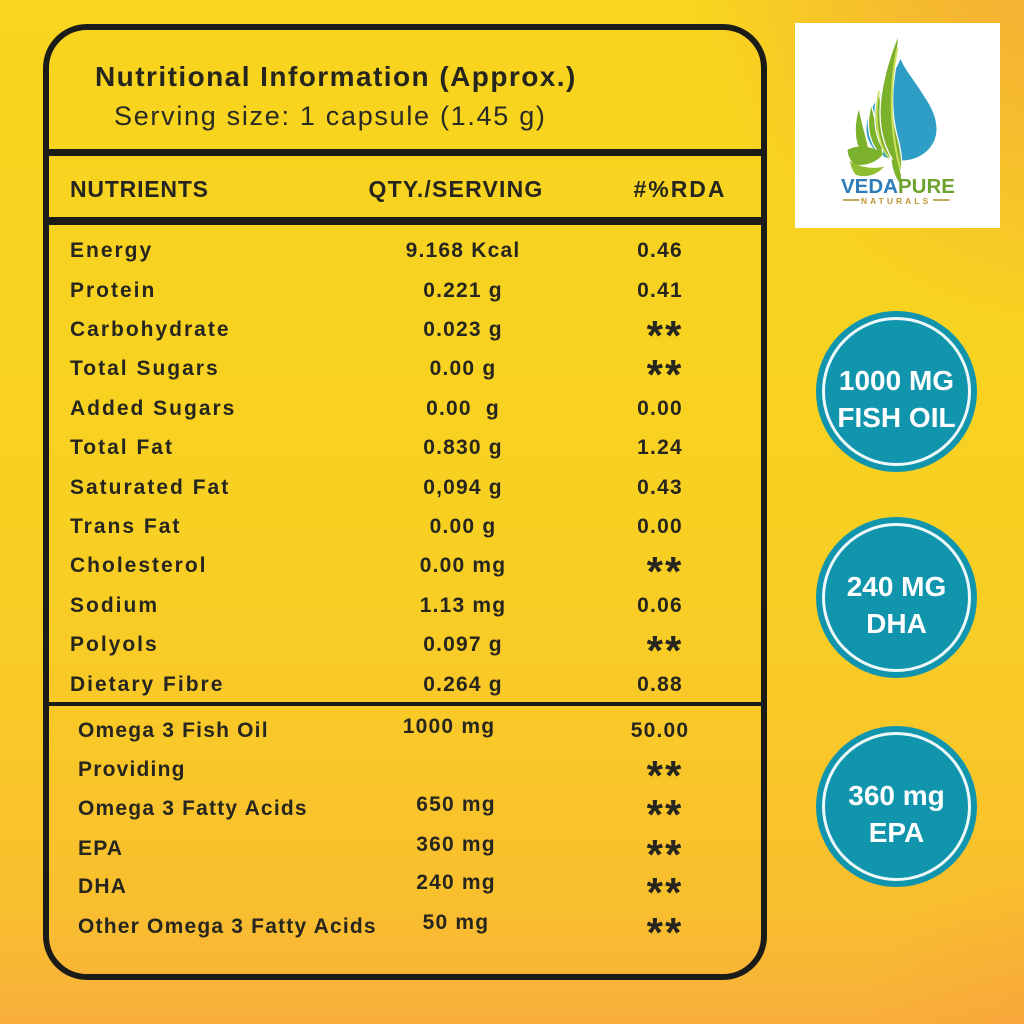 This screenshot has height=1024, width=1024. I want to click on svg-text: VEDAPURE, so click(898, 186).